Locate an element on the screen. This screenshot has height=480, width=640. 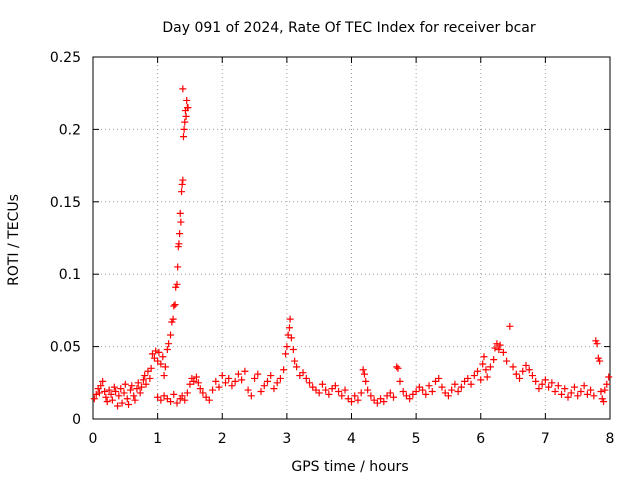
y-tick-label: 0.25 is located at coordinates (65, 58).